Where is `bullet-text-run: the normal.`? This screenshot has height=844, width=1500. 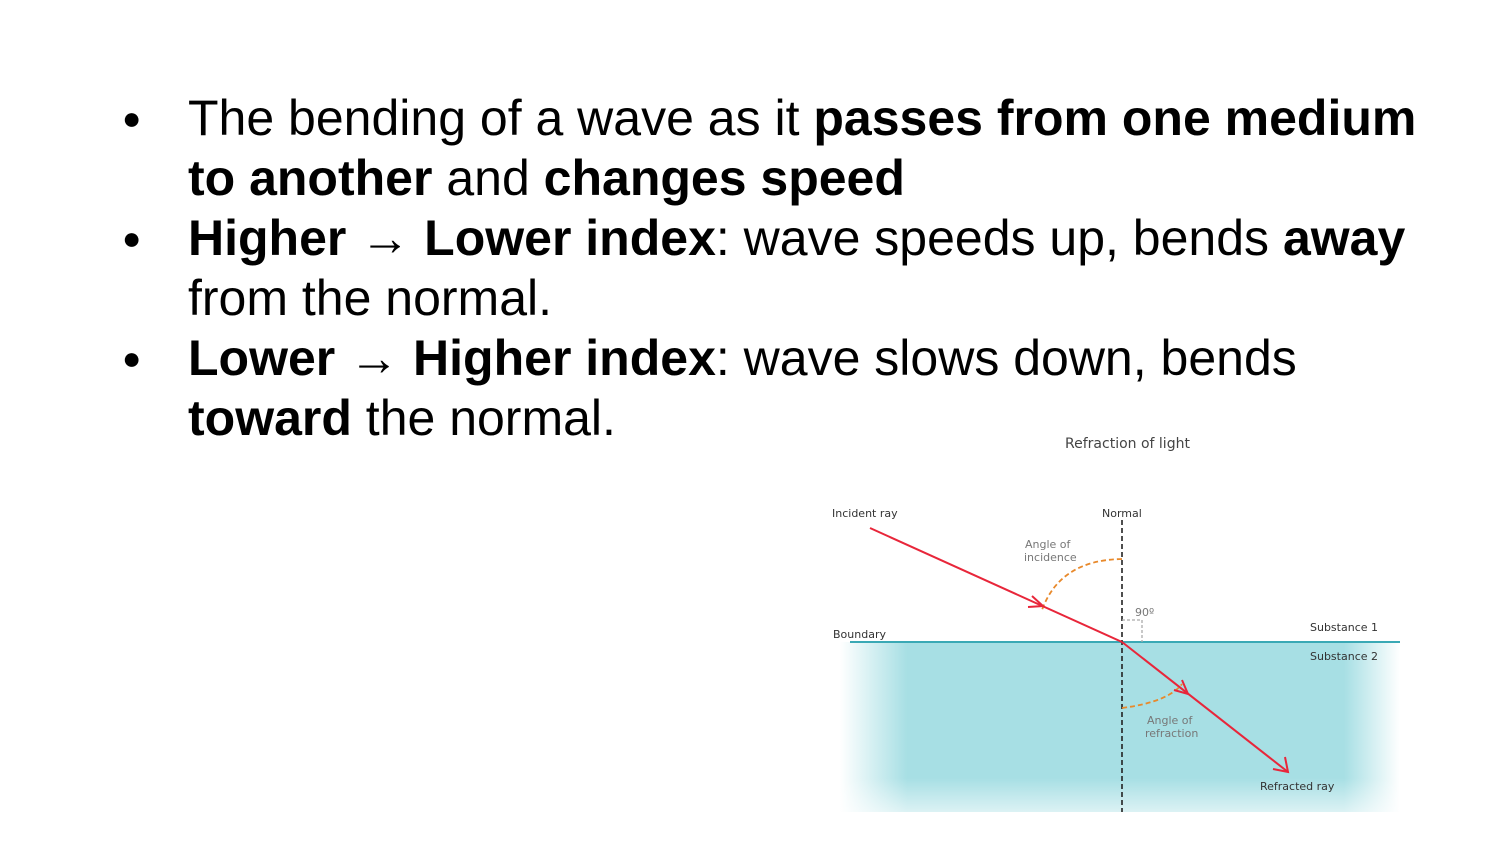
bullet-text-run: the normal. is located at coordinates (483, 418).